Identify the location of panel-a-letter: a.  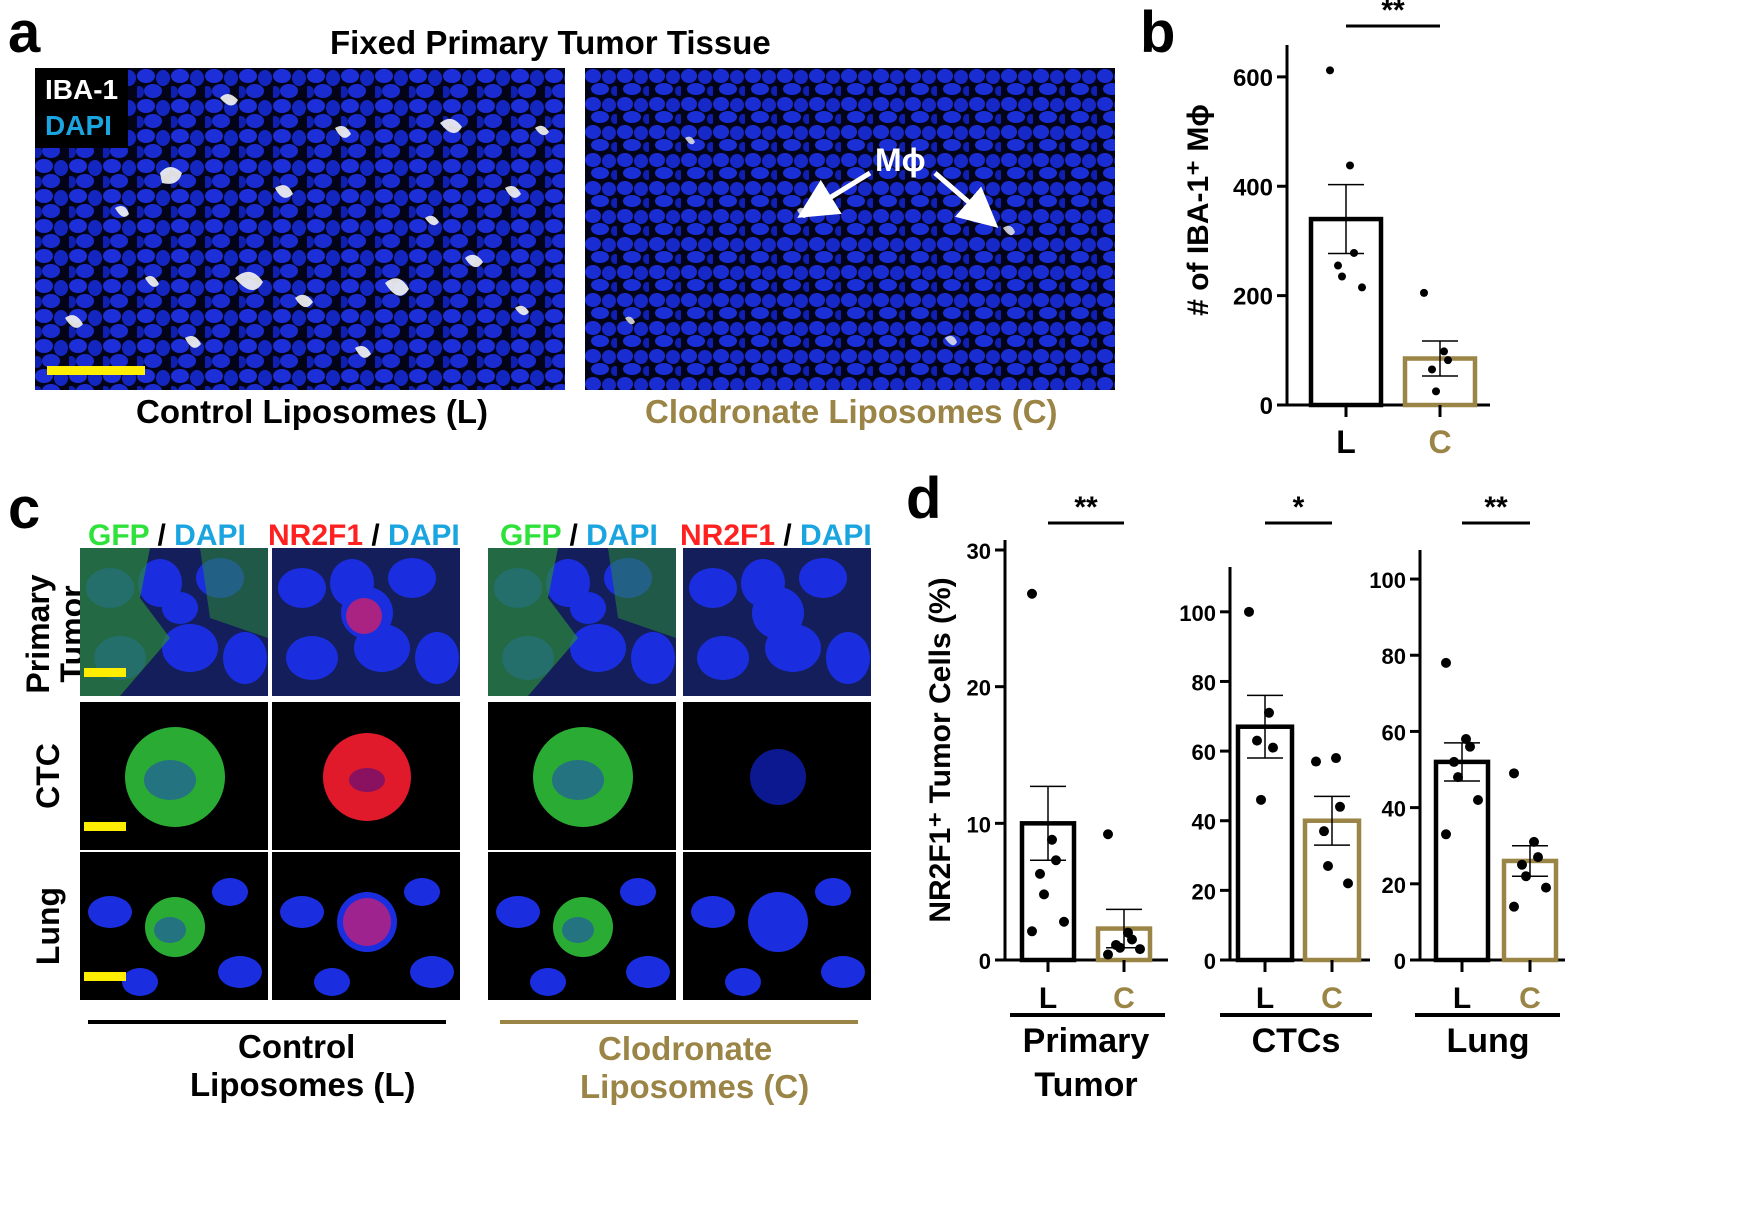
(24, 32).